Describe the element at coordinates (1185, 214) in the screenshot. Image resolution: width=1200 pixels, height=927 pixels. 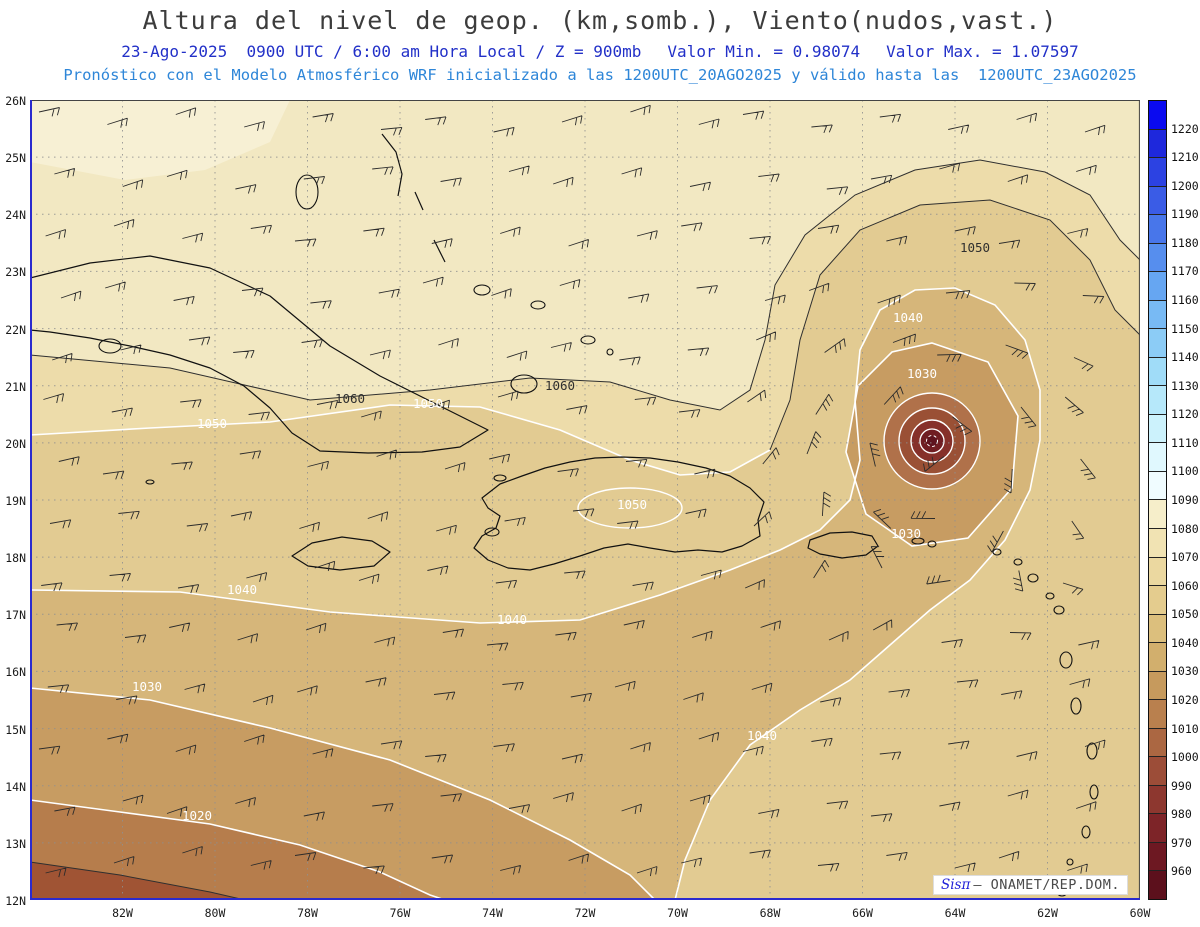
I see `colorbar-tick-label: 1190` at that location.